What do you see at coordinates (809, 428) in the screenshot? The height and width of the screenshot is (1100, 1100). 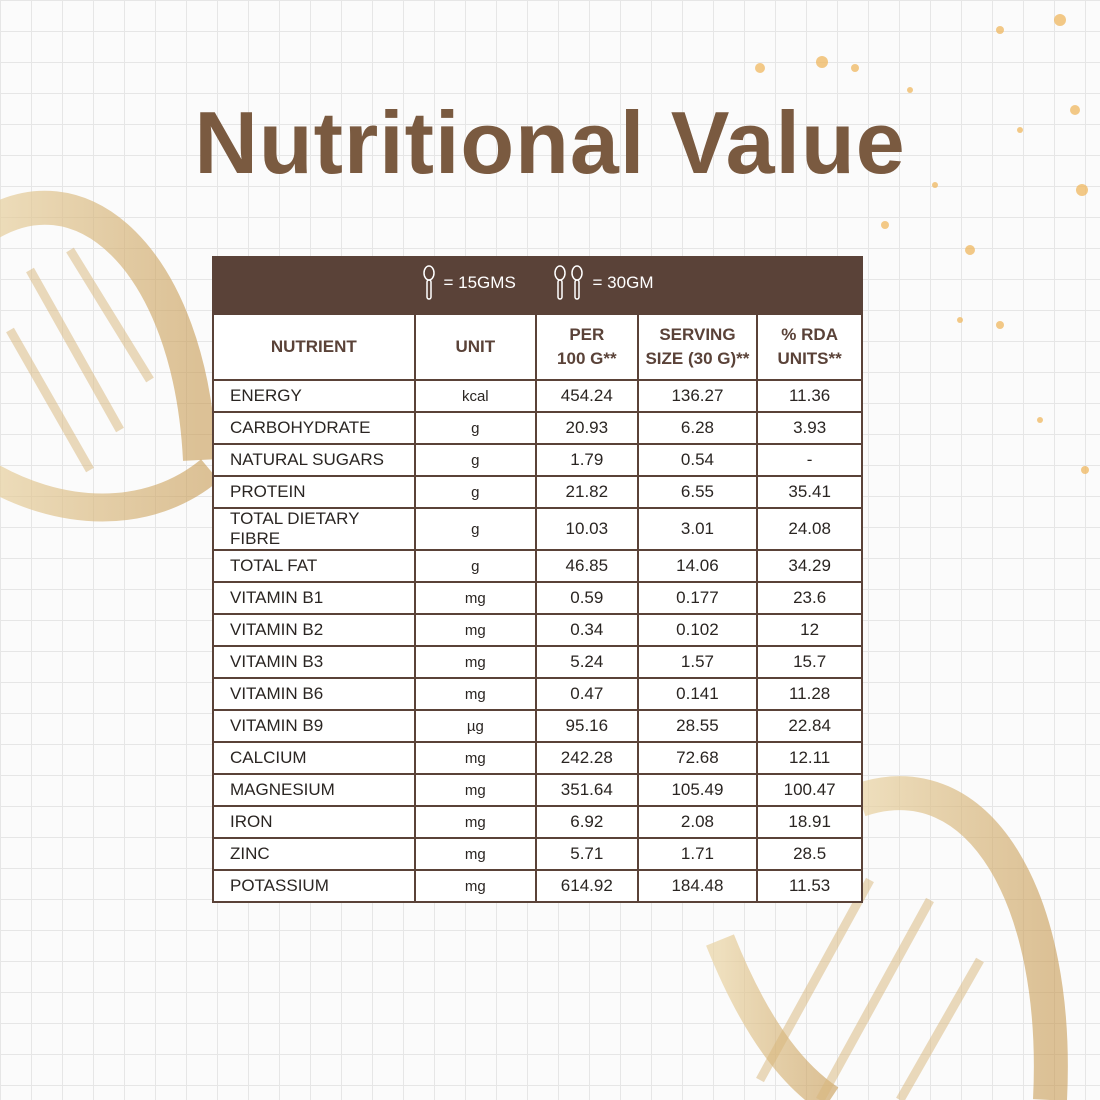 I see `table-cell: 3.93` at bounding box center [809, 428].